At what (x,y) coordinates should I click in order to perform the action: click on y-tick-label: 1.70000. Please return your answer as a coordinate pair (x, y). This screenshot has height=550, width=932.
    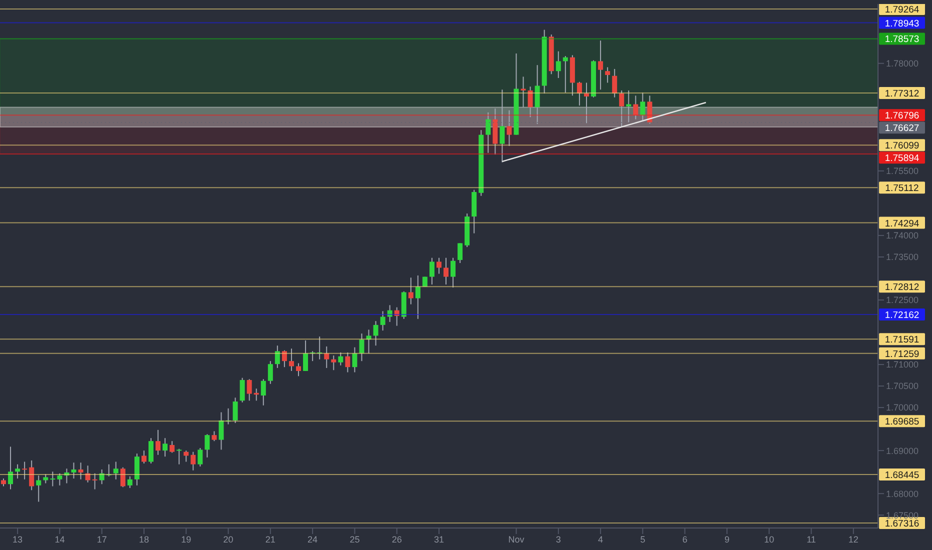
    Looking at the image, I should click on (902, 407).